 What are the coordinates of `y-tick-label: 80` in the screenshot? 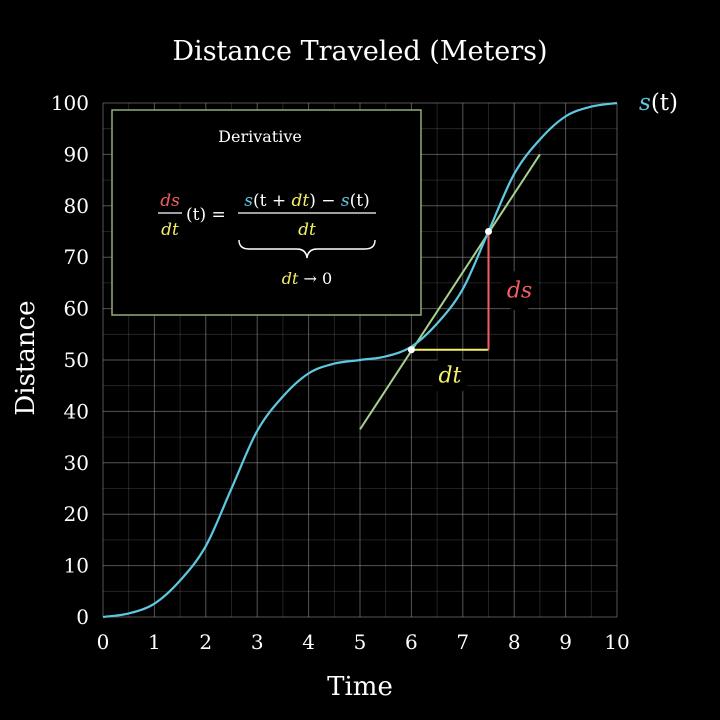 It's located at (76, 206).